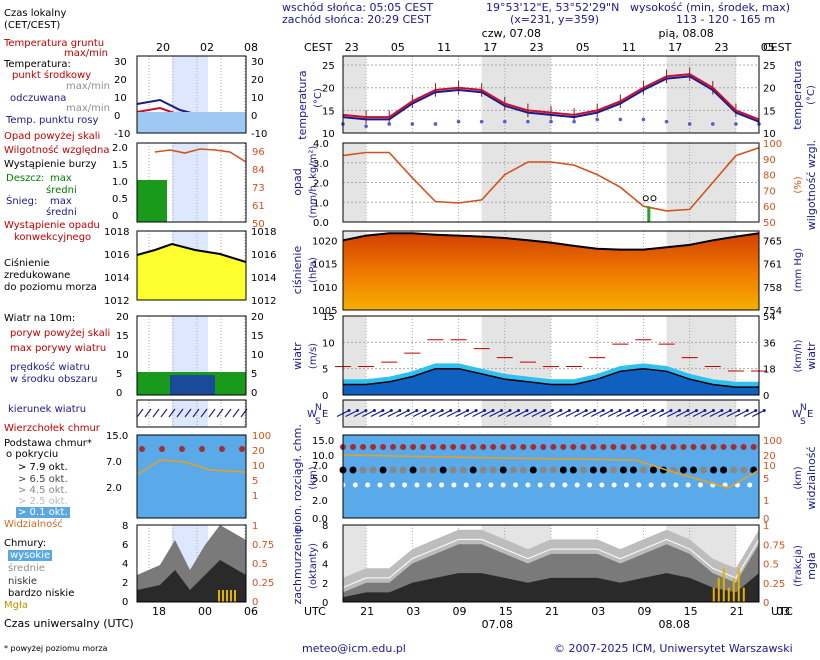  Describe the element at coordinates (122, 134) in the screenshot. I see `small-temp-tick: -10` at that location.